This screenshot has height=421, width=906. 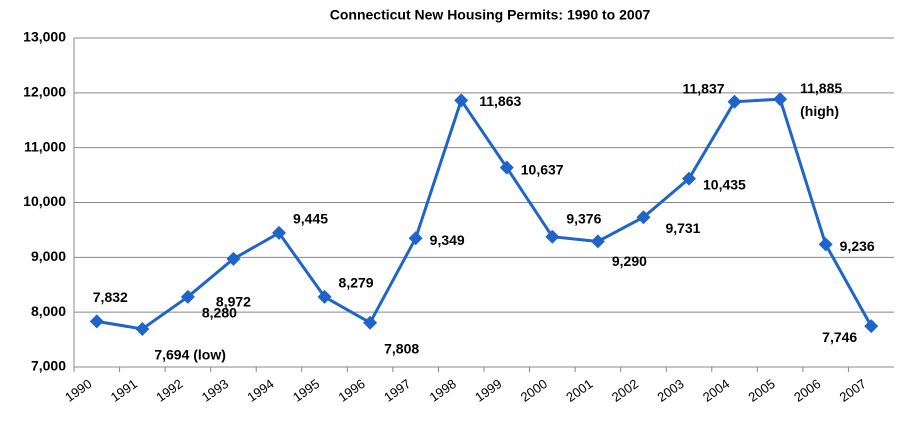 I want to click on x-tick-label: 2005, so click(x=762, y=390).